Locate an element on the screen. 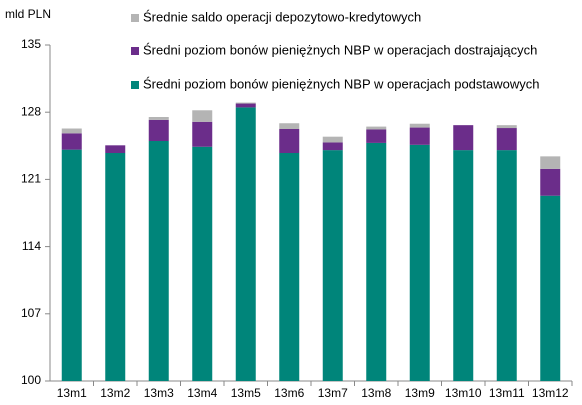 The height and width of the screenshot is (405, 582). y-tick-label: 114 is located at coordinates (31, 246).